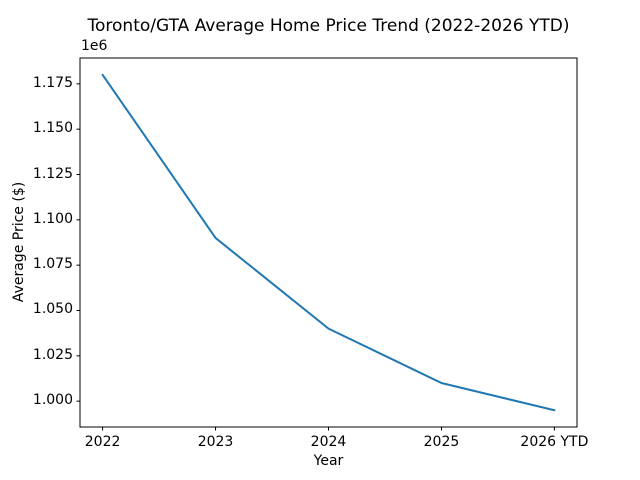 This screenshot has width=640, height=480. I want to click on y-tick-label: 1.000, so click(52, 400).